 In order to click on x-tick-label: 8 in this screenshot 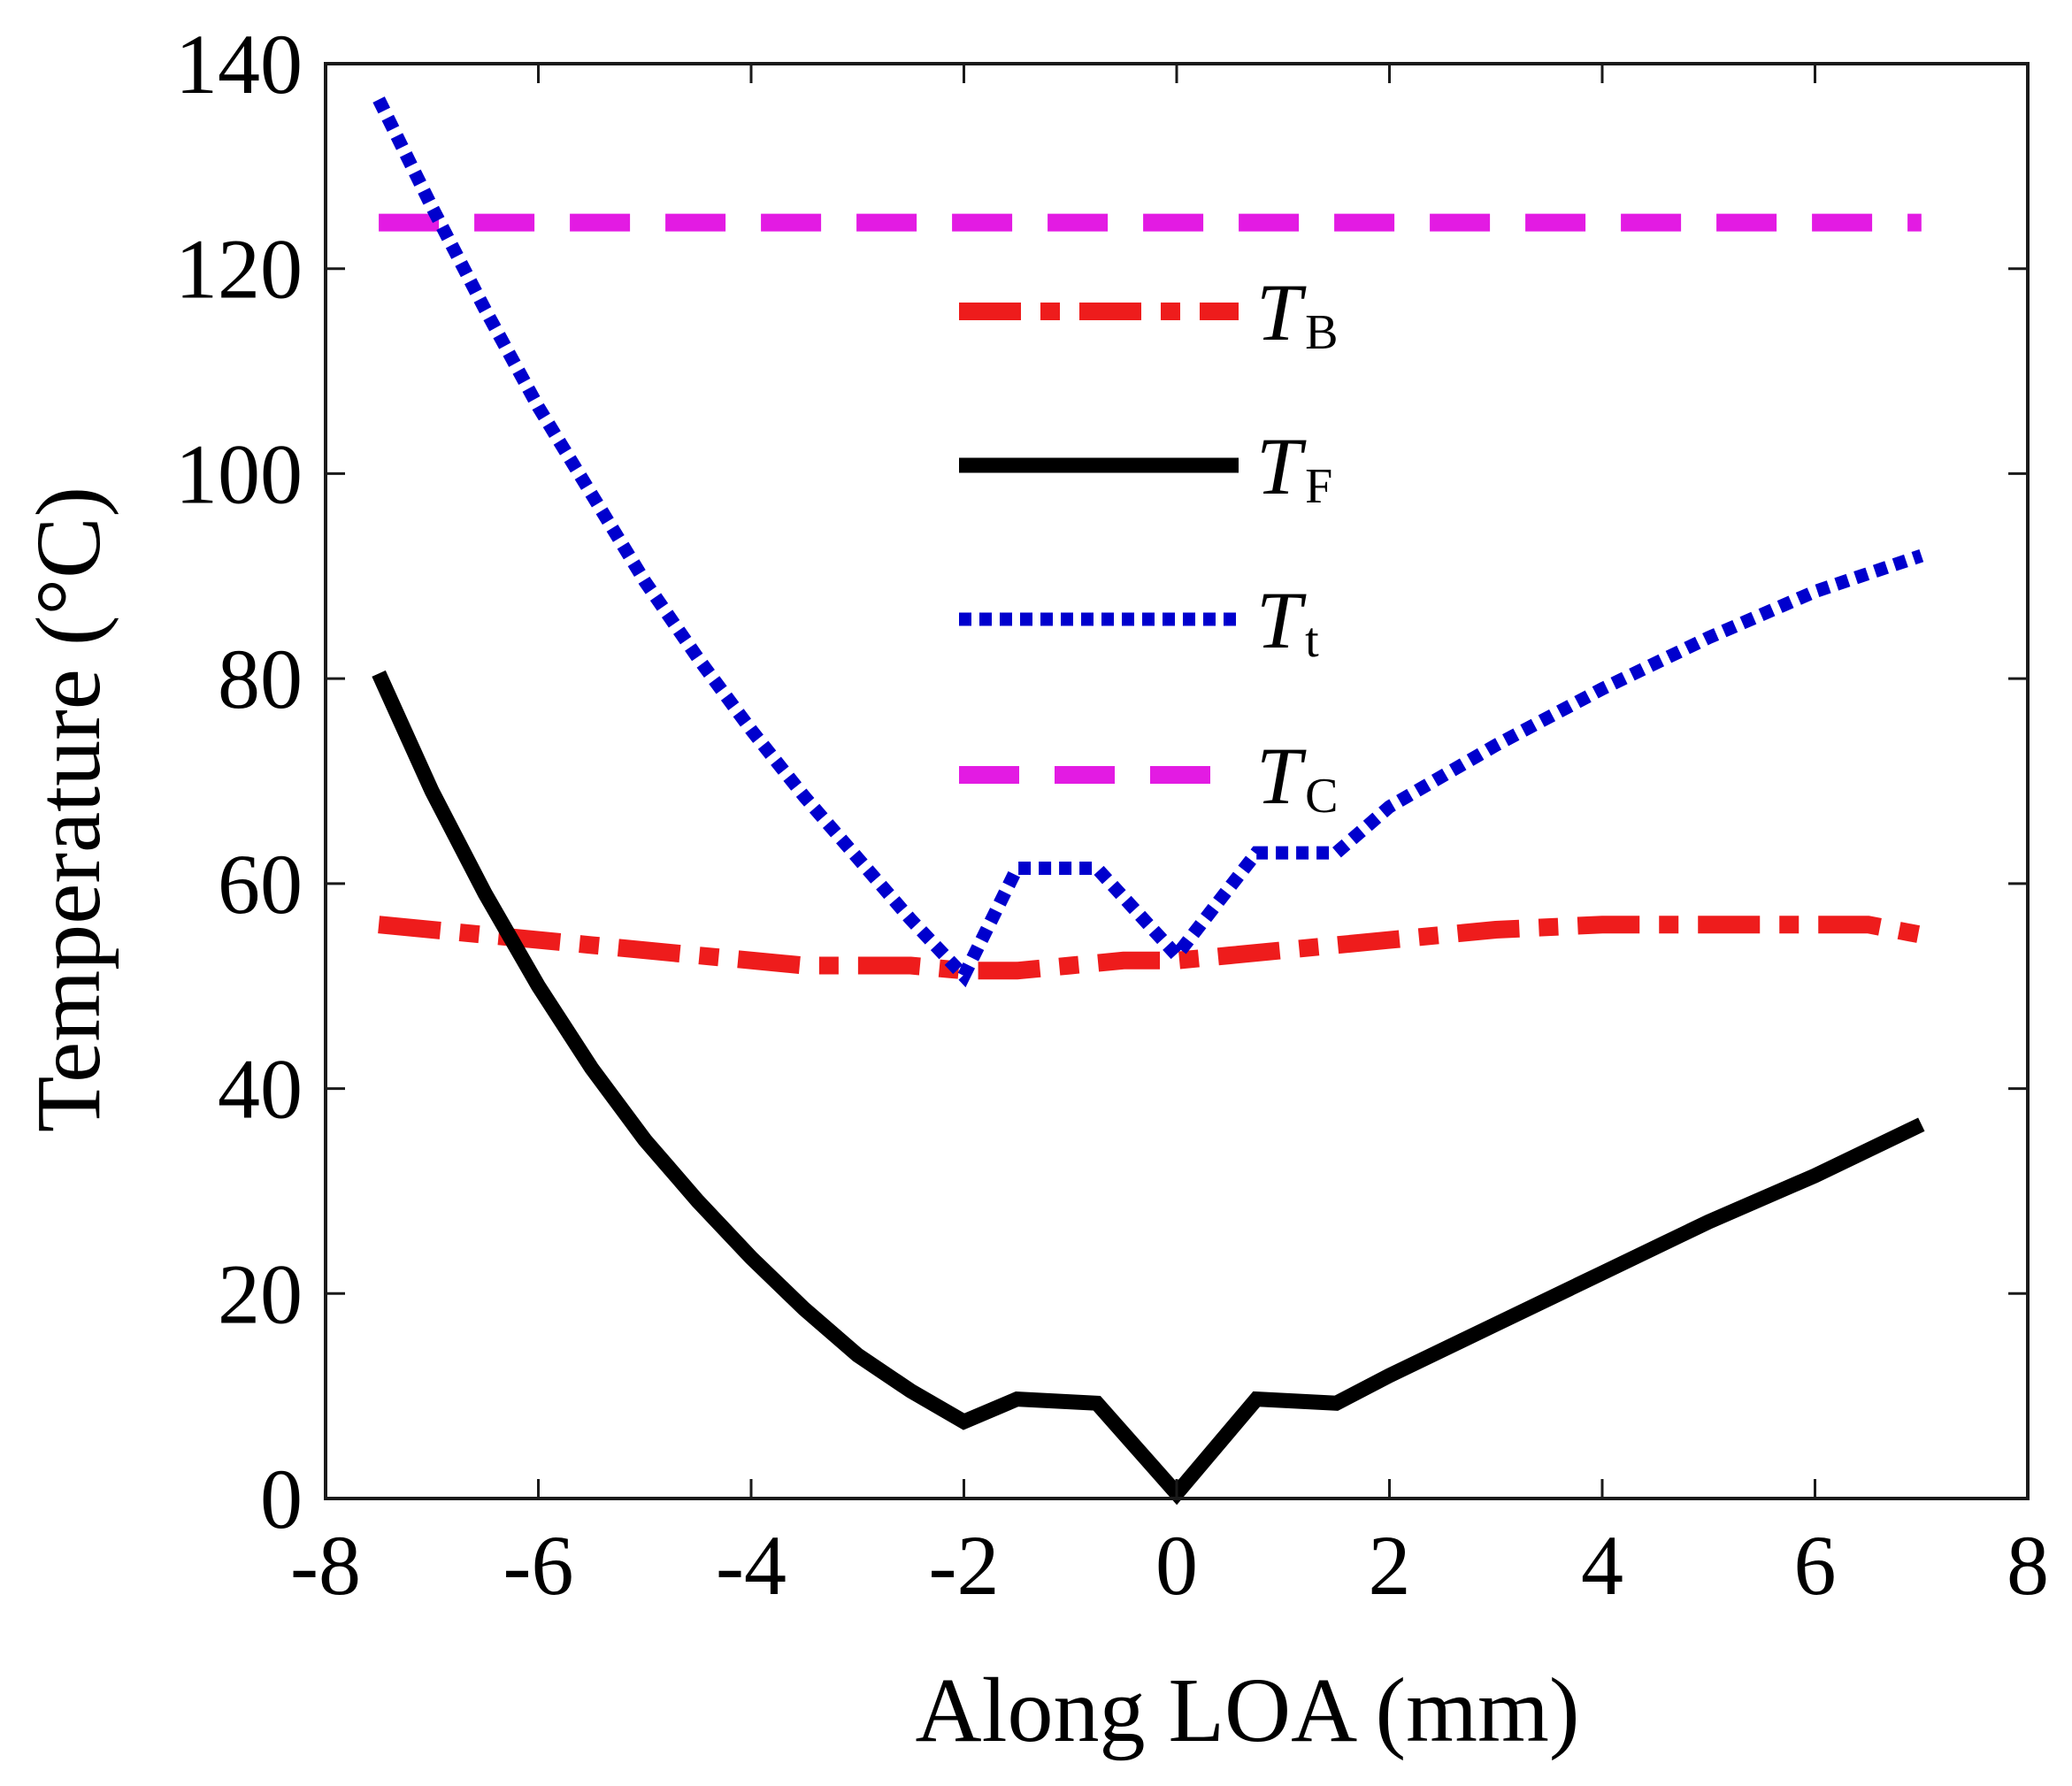, I will do `click(2028, 1565)`.